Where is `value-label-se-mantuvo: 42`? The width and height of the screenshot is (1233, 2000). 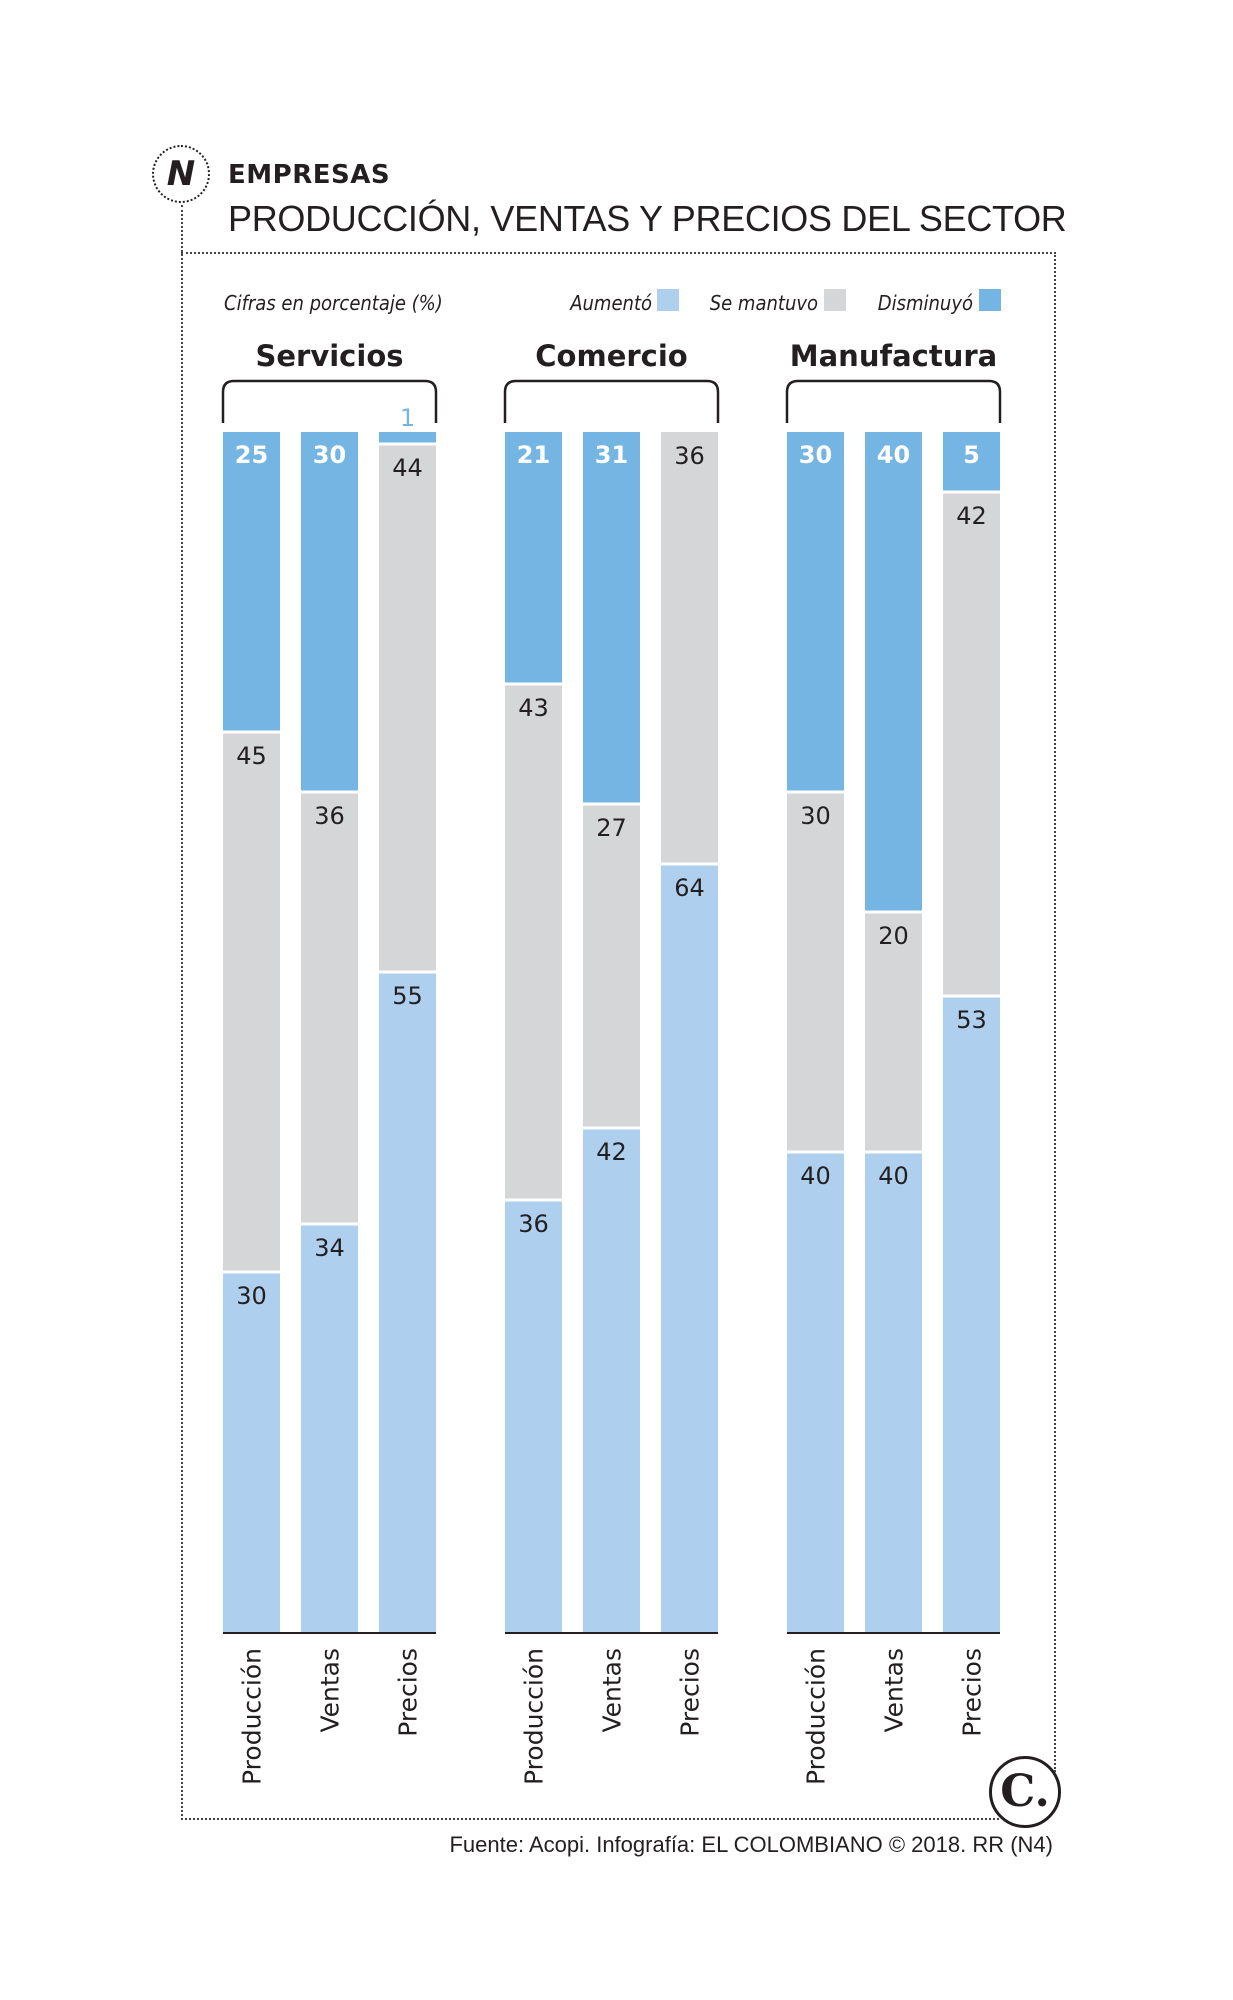
value-label-se-mantuvo: 42 is located at coordinates (971, 516).